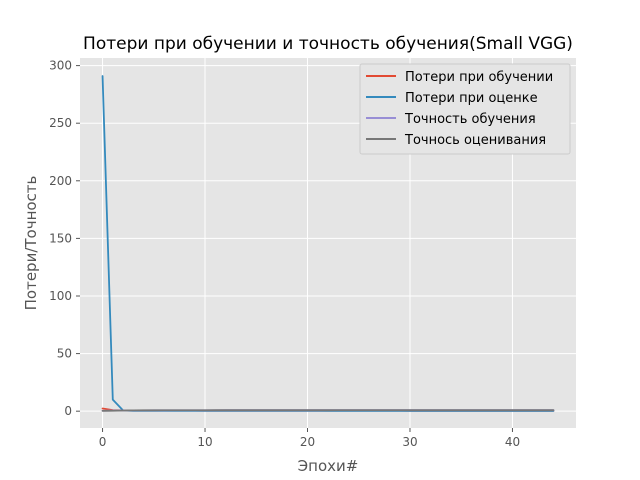  I want to click on y-axis-ticks: 0 50 100 150 200 250 300, so click(64, 238).